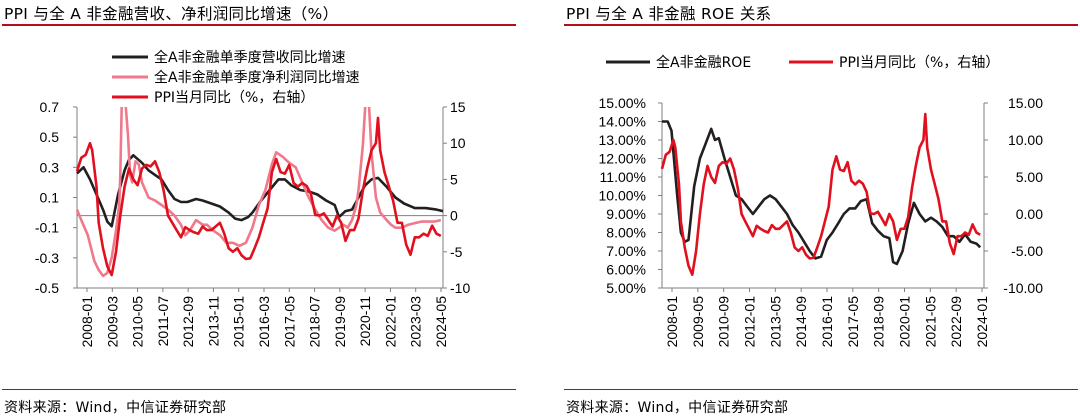  Describe the element at coordinates (698, 322) in the screenshot. I see `right-x-tick-label: 2009-05` at that location.